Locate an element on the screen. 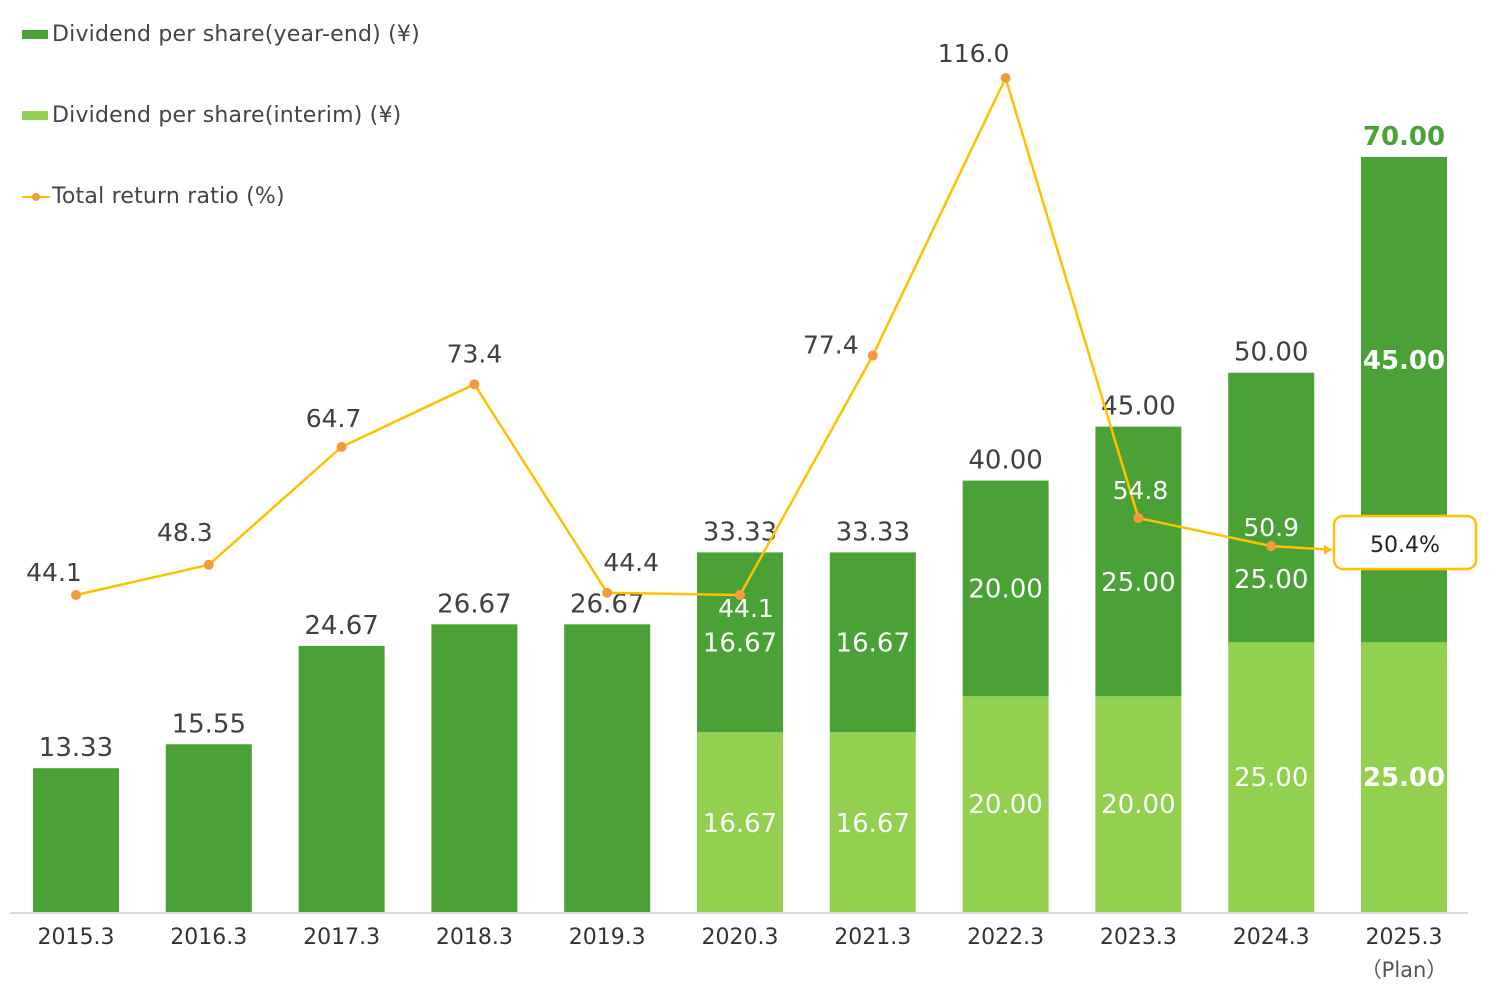 The image size is (1500, 1000). ratio-point-2017.3 is located at coordinates (341, 446).